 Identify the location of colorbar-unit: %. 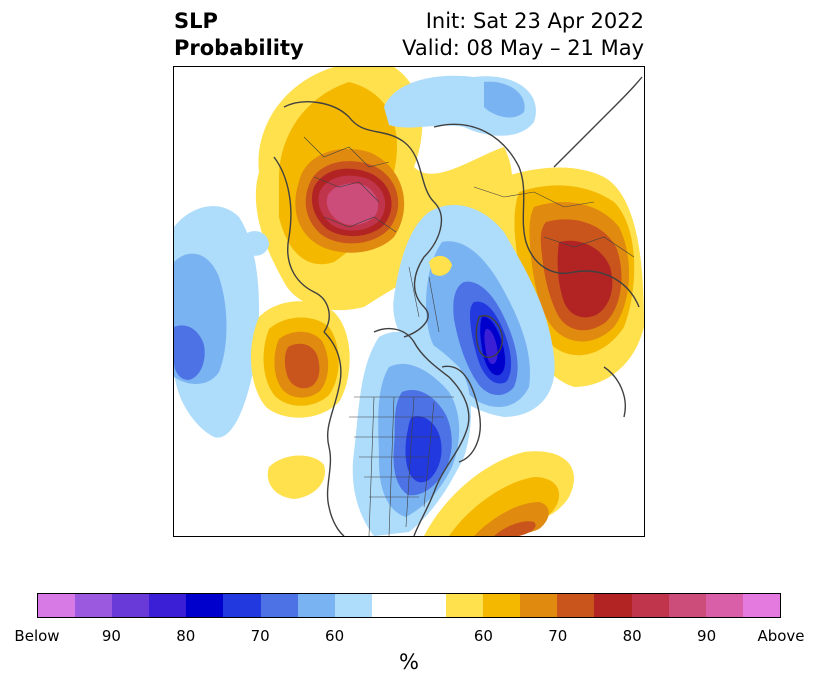
(409, 662).